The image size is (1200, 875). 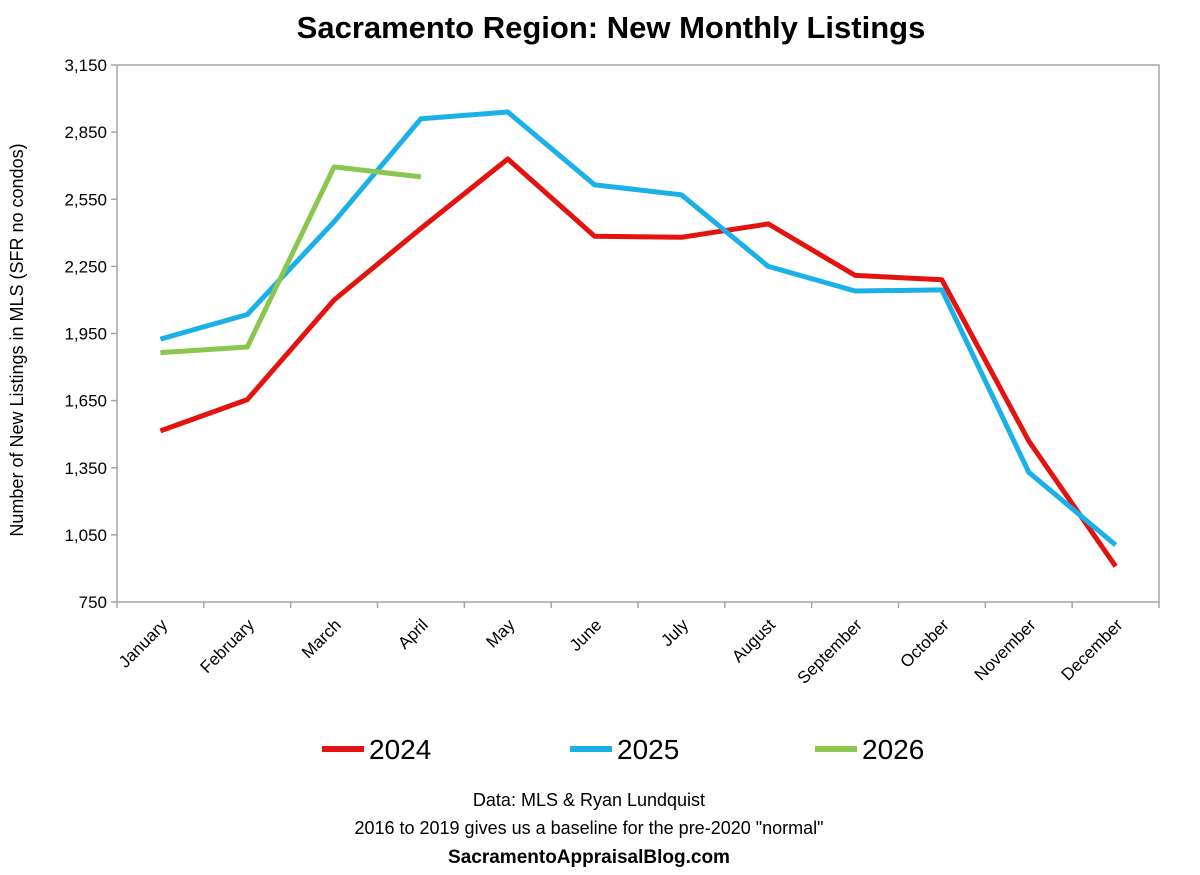 What do you see at coordinates (753, 640) in the screenshot?
I see `x-tick-label: August` at bounding box center [753, 640].